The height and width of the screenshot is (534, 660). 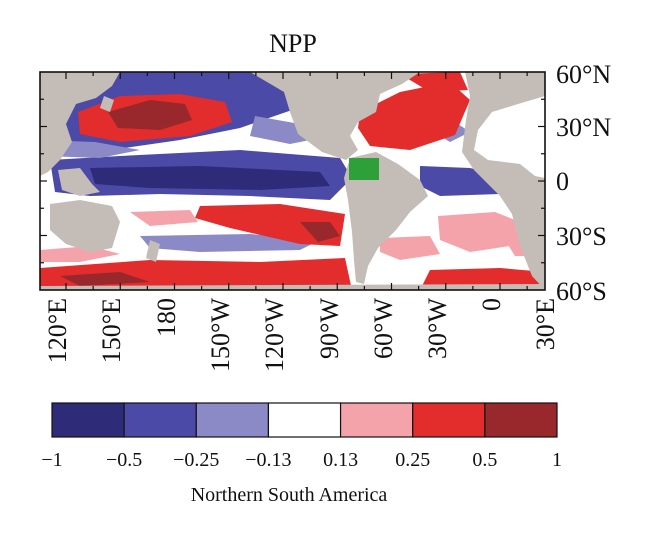 I want to click on lon-label-150w: 150°W, so click(x=220, y=335).